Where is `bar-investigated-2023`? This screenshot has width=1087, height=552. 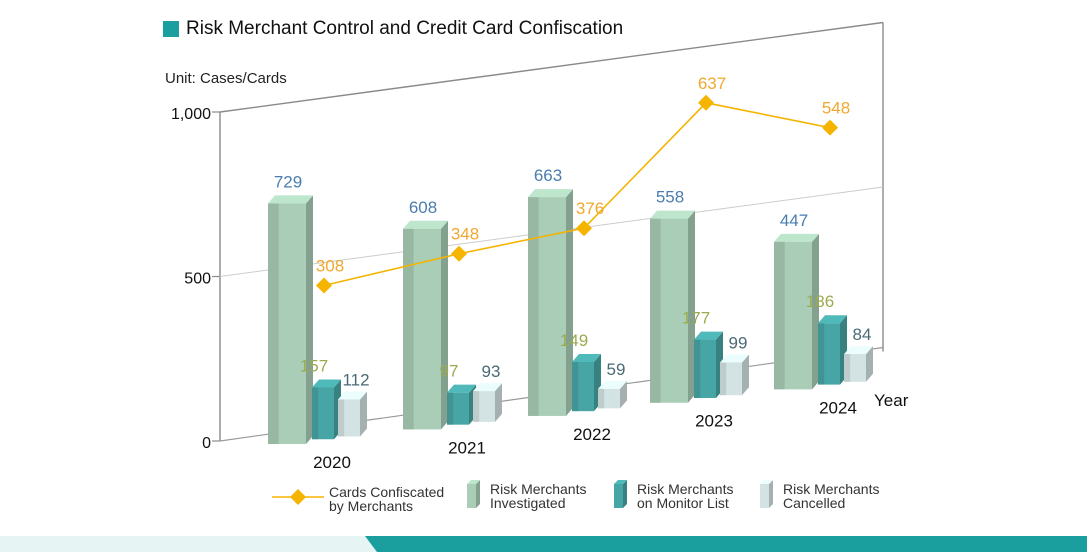 bar-investigated-2023 is located at coordinates (672, 306).